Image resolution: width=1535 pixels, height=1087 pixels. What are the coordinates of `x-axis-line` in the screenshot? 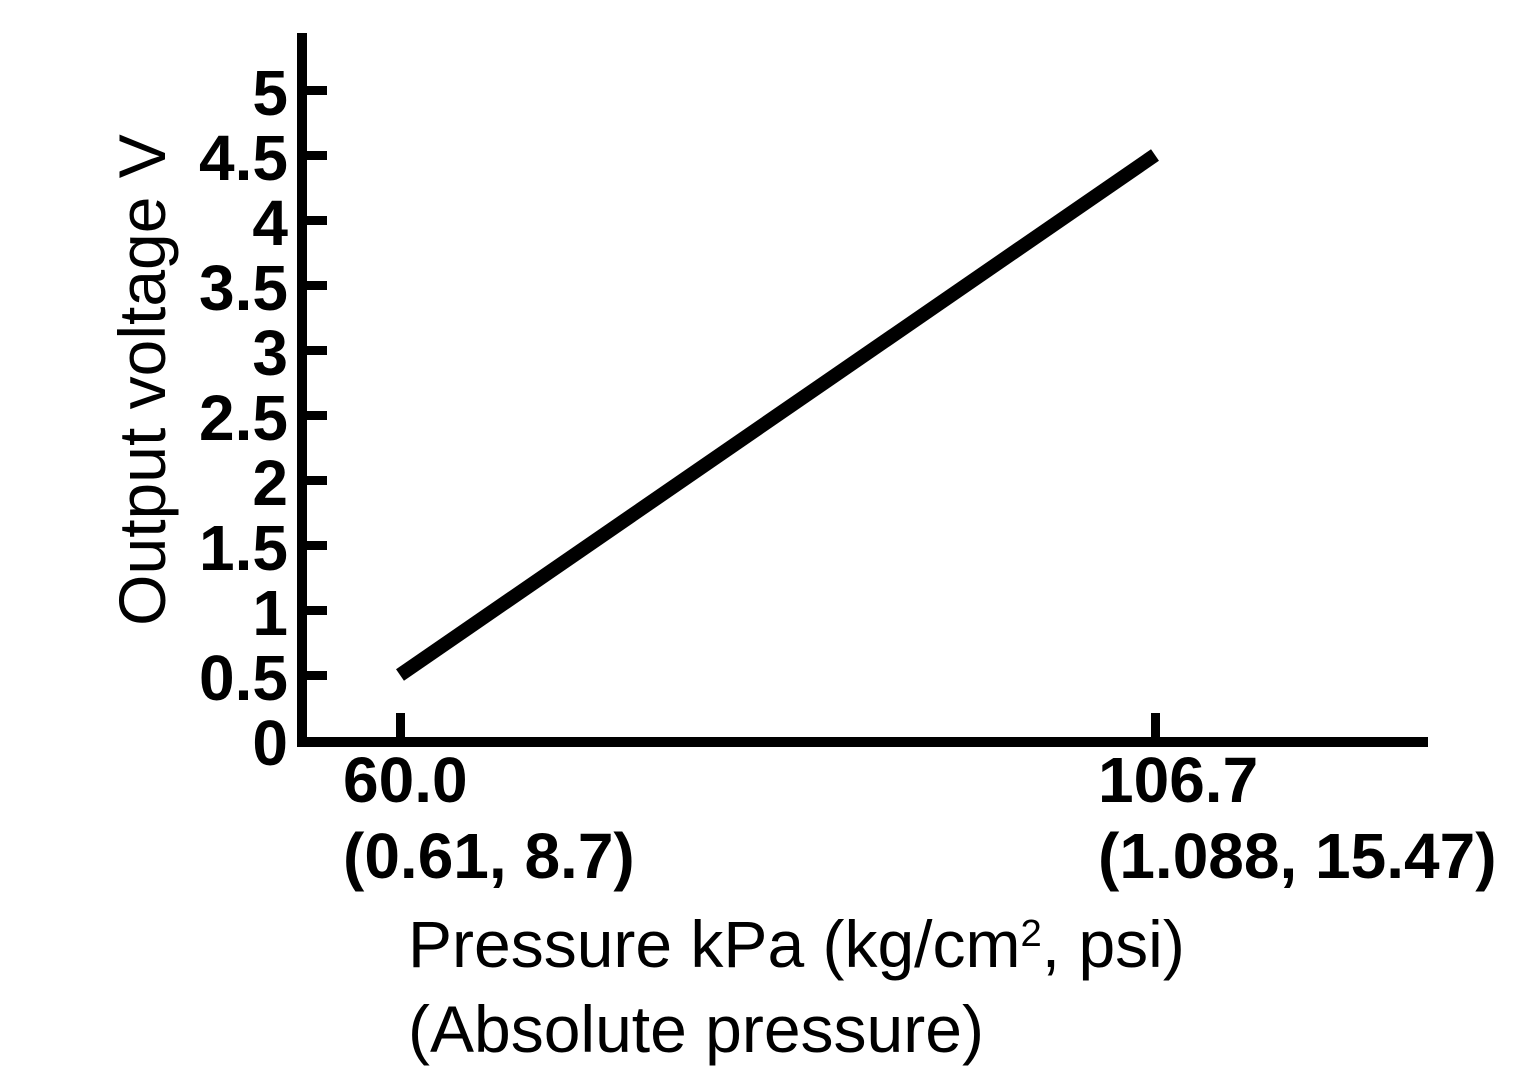 It's located at (862, 742).